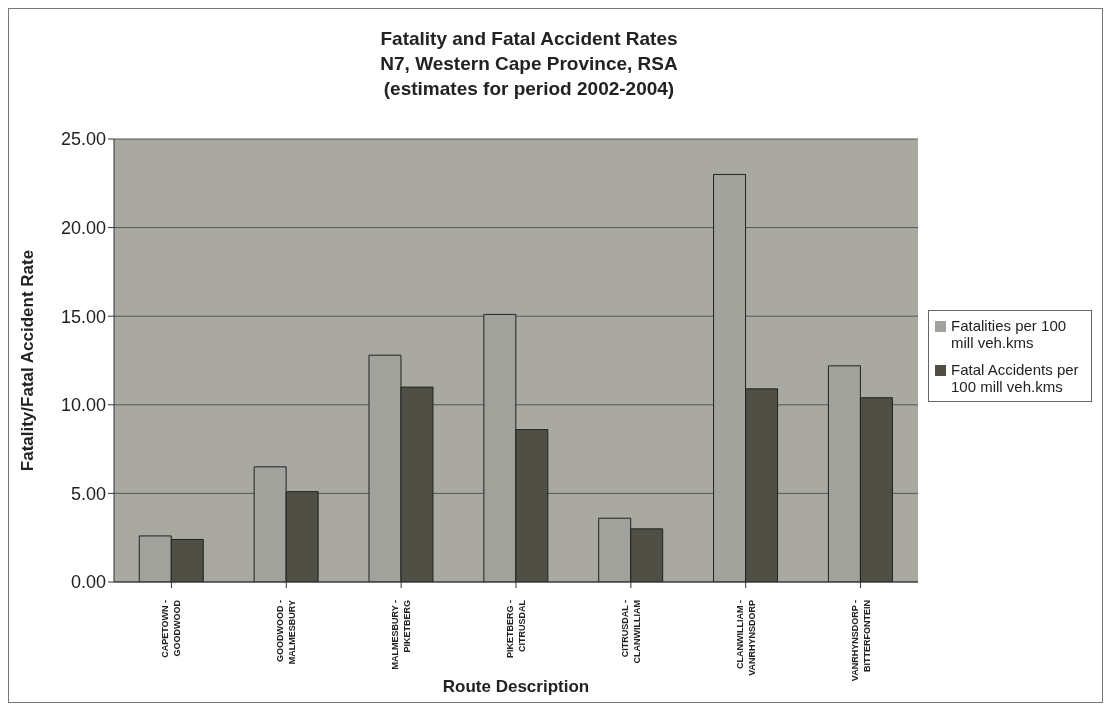 The width and height of the screenshot is (1109, 709). Describe the element at coordinates (1009, 333) in the screenshot. I see `text: Fatalities per 100 mill veh.kms` at that location.